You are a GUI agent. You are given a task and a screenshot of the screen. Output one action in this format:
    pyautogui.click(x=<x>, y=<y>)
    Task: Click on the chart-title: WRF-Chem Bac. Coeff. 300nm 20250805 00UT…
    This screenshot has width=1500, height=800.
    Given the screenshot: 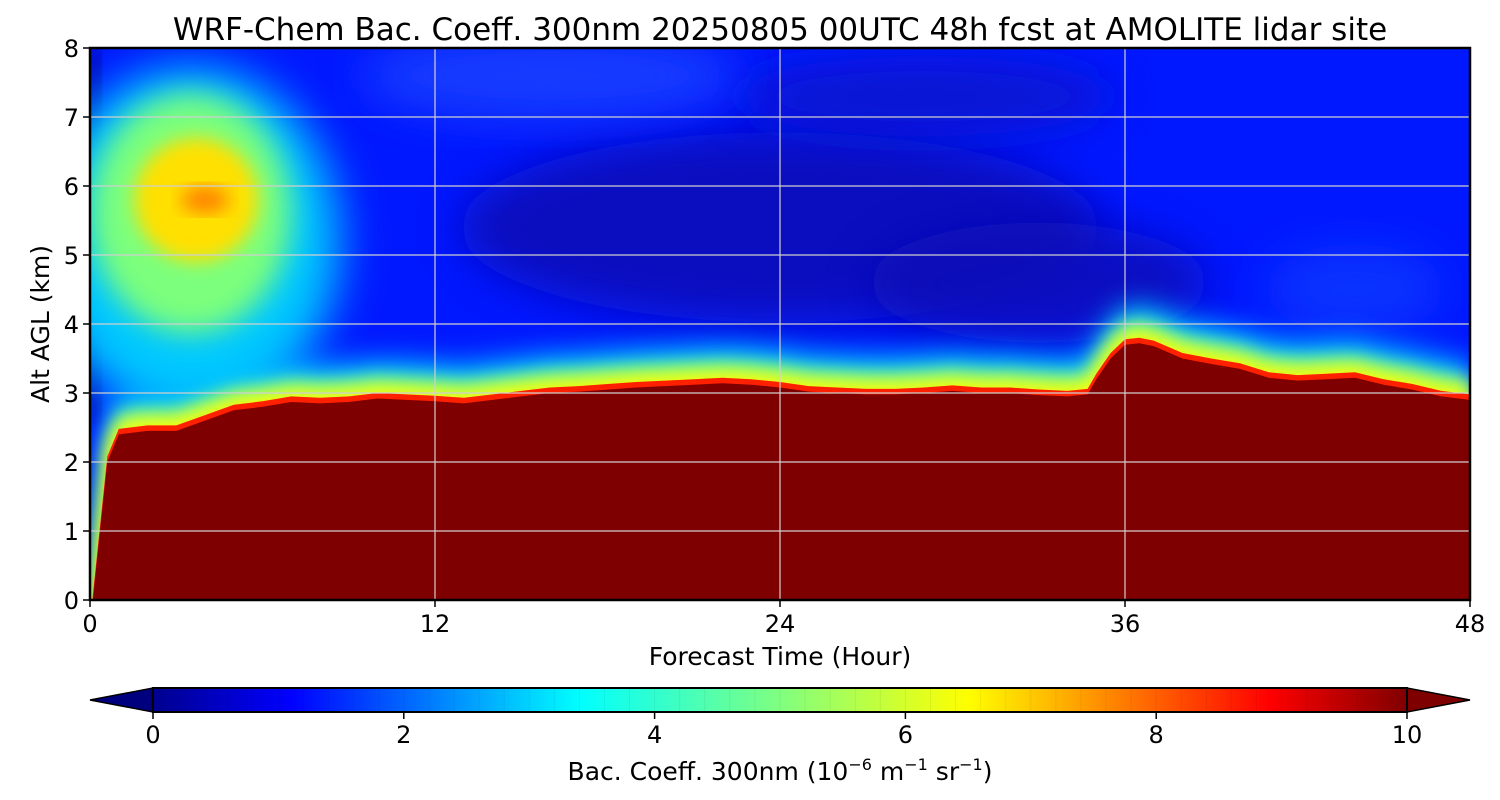 What is the action you would take?
    pyautogui.click(x=780, y=30)
    